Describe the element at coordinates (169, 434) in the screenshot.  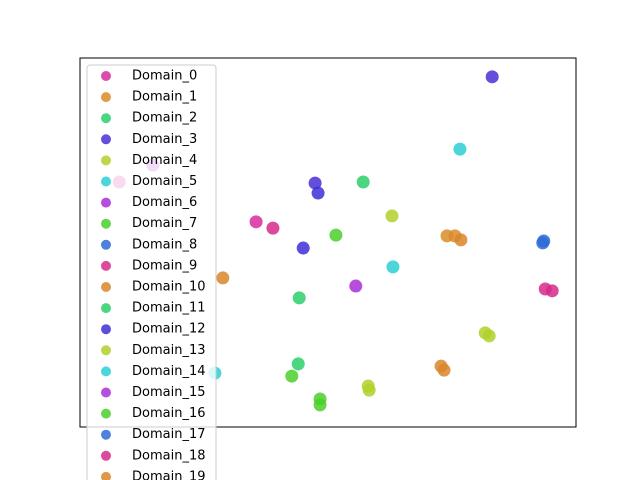
I see `legend-label: Domain_17` at that location.